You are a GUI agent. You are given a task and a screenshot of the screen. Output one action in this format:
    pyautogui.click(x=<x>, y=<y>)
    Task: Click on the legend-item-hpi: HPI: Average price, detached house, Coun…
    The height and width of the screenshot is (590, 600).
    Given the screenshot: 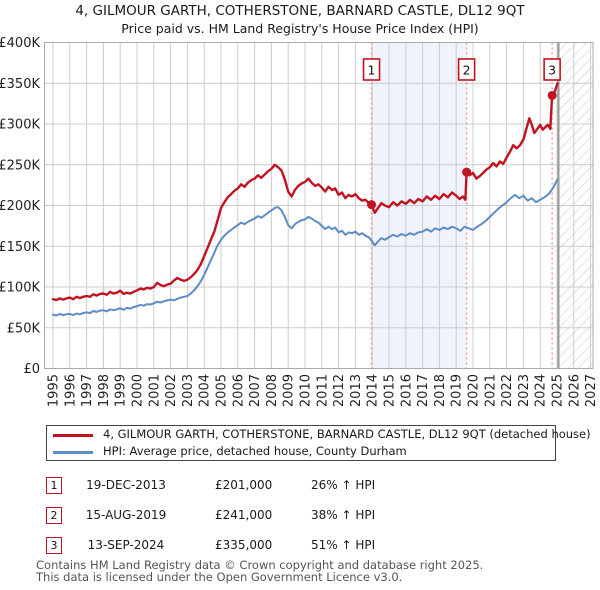 What is the action you would take?
    pyautogui.click(x=301, y=451)
    